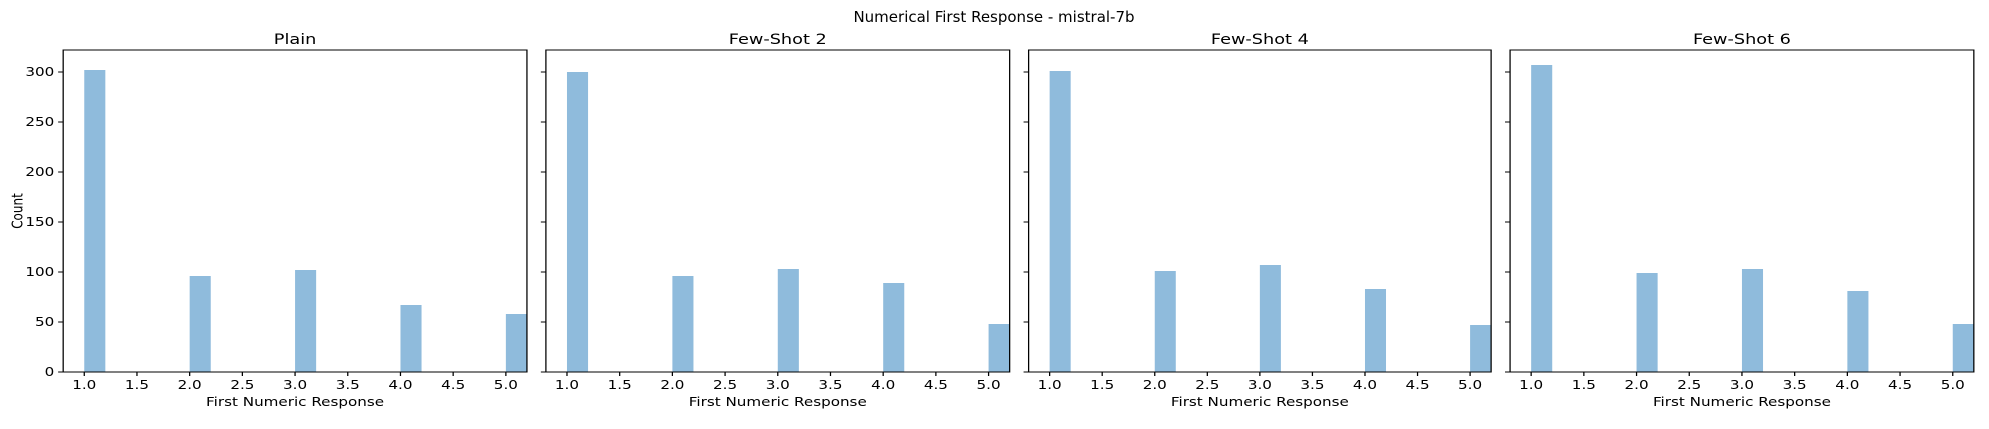 This screenshot has height=429, width=1989. Describe the element at coordinates (993, 17) in the screenshot. I see `figure-title: Numerical First Response - mistral-7b` at that location.